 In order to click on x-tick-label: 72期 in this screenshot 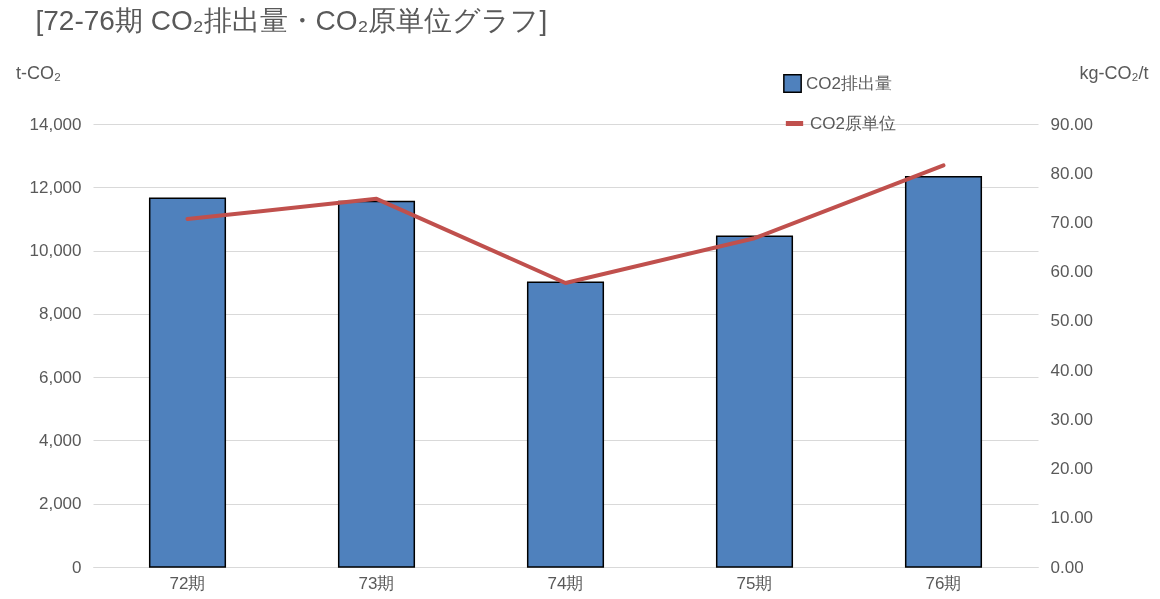, I will do `click(187, 583)`.